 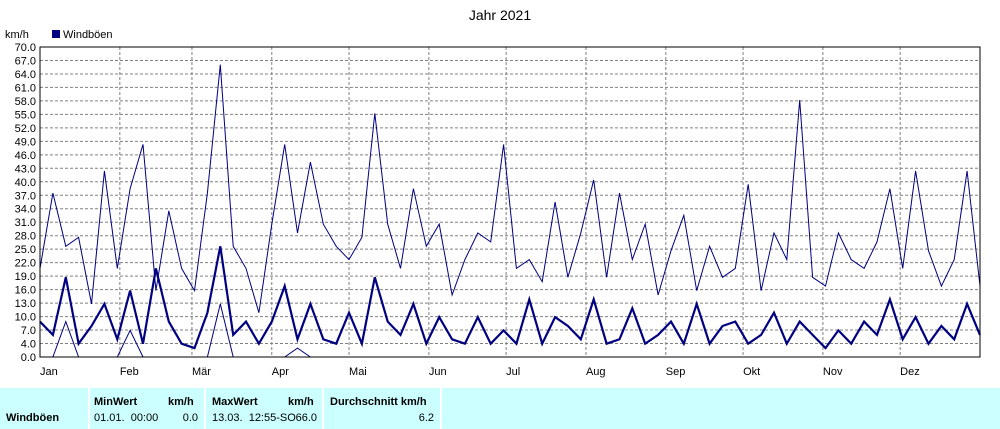 What do you see at coordinates (833, 372) in the screenshot?
I see `x-tick-label: Nov` at bounding box center [833, 372].